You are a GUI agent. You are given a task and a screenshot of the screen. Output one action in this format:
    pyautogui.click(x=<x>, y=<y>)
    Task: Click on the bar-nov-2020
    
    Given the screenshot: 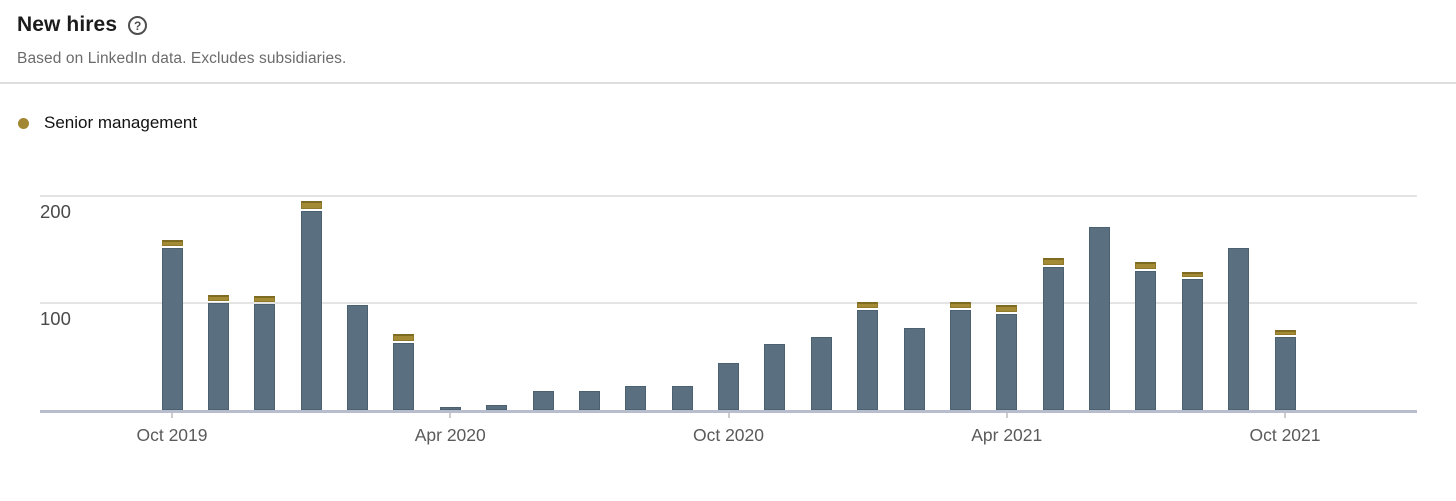 What is the action you would take?
    pyautogui.click(x=775, y=376)
    